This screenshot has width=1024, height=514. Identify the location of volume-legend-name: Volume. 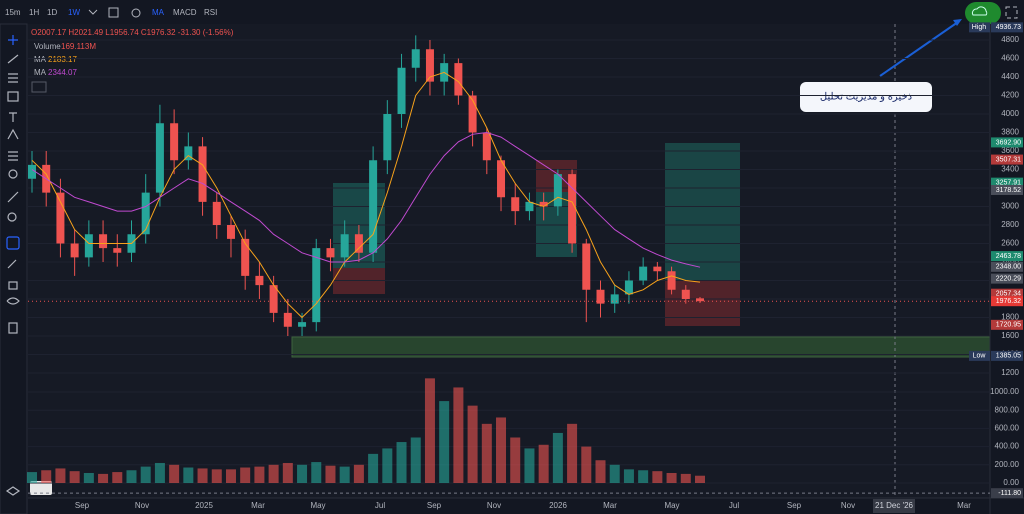
(47, 46).